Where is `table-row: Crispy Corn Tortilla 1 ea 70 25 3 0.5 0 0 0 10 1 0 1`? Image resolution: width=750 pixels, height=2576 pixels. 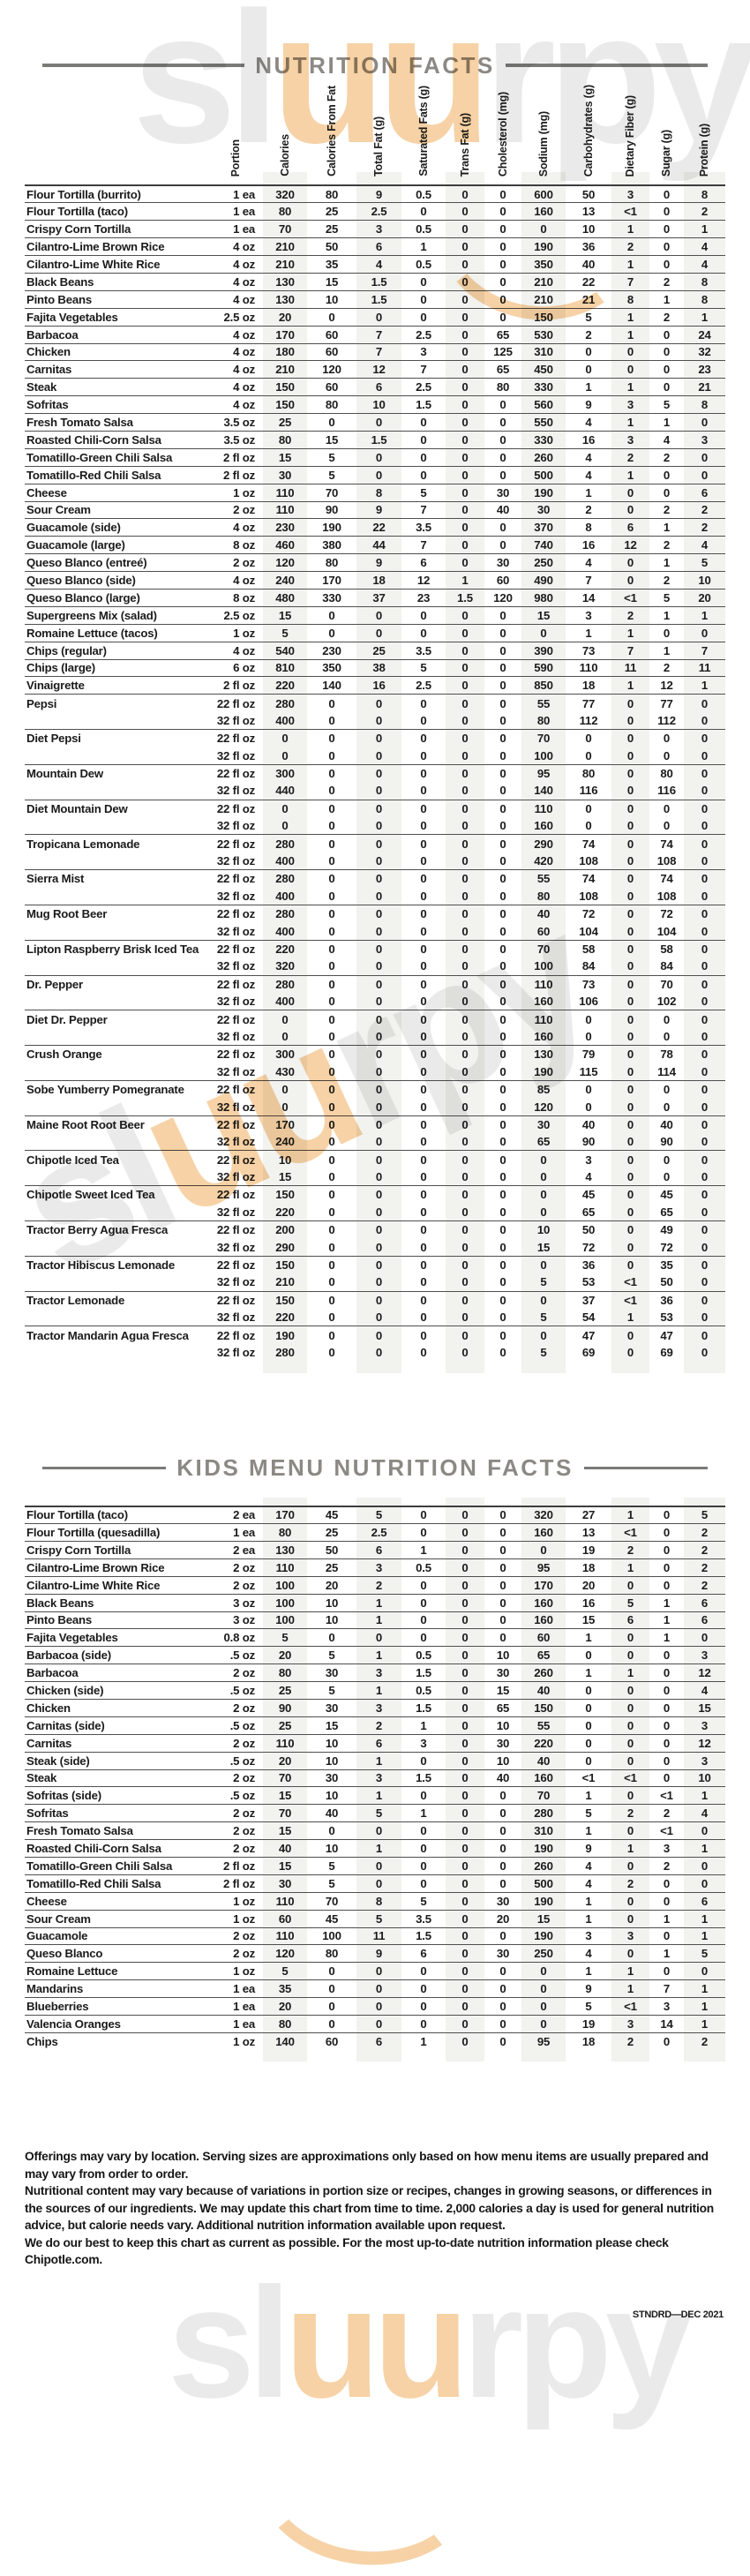
table-row: Crispy Corn Tortilla 1 ea 70 25 3 0.5 0 0 0 10 1 0 1 is located at coordinates (375, 229).